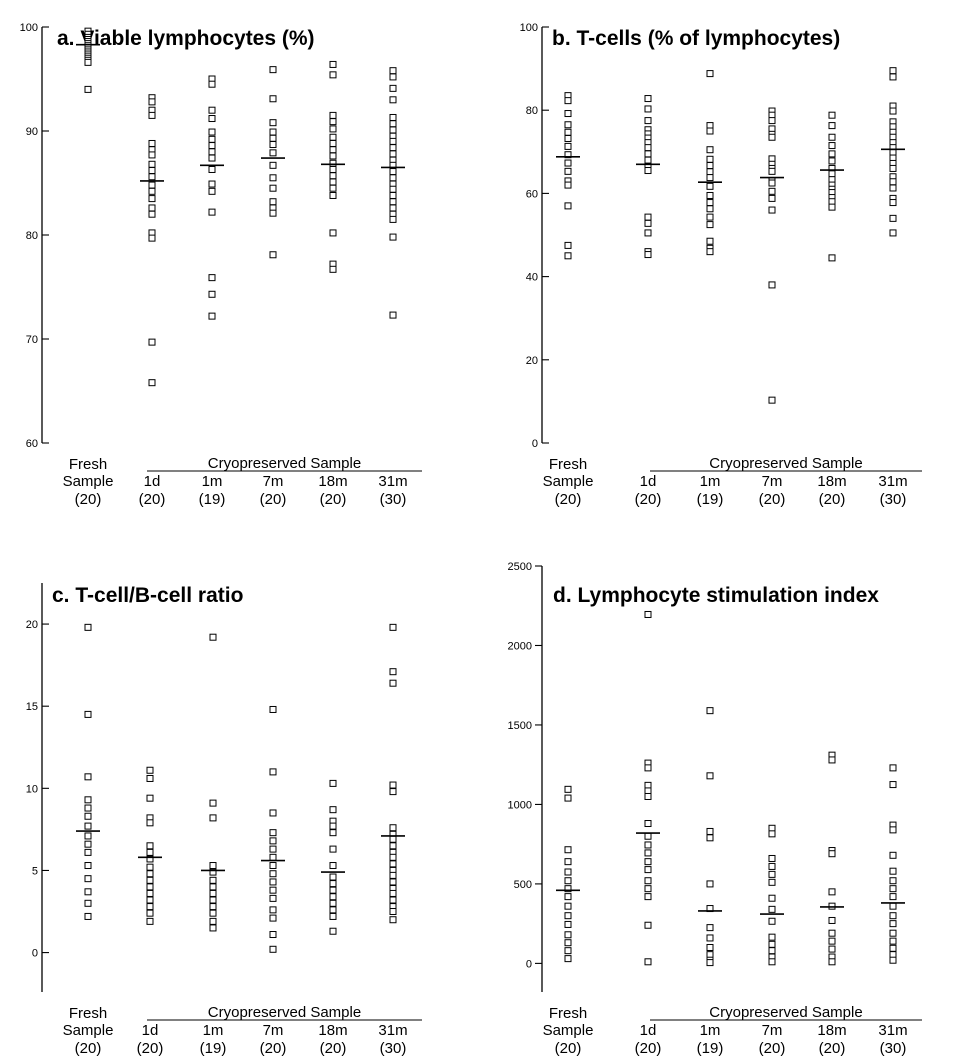 The image size is (954, 1060). Describe the element at coordinates (147, 595) in the screenshot. I see `panel-c-title: c. T-cell/B-cell ratio` at that location.